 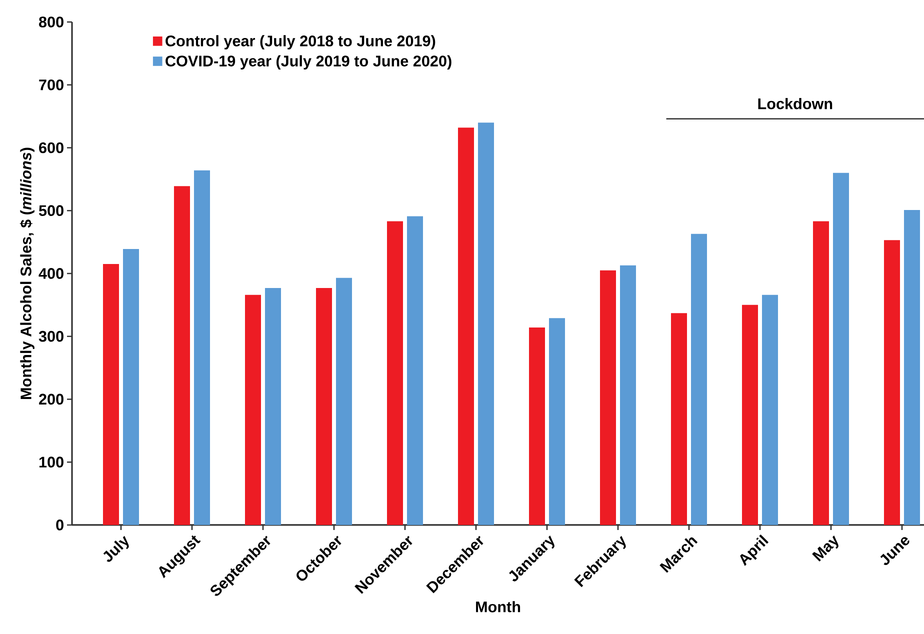 I want to click on y-tick-label: 100, so click(x=51, y=462).